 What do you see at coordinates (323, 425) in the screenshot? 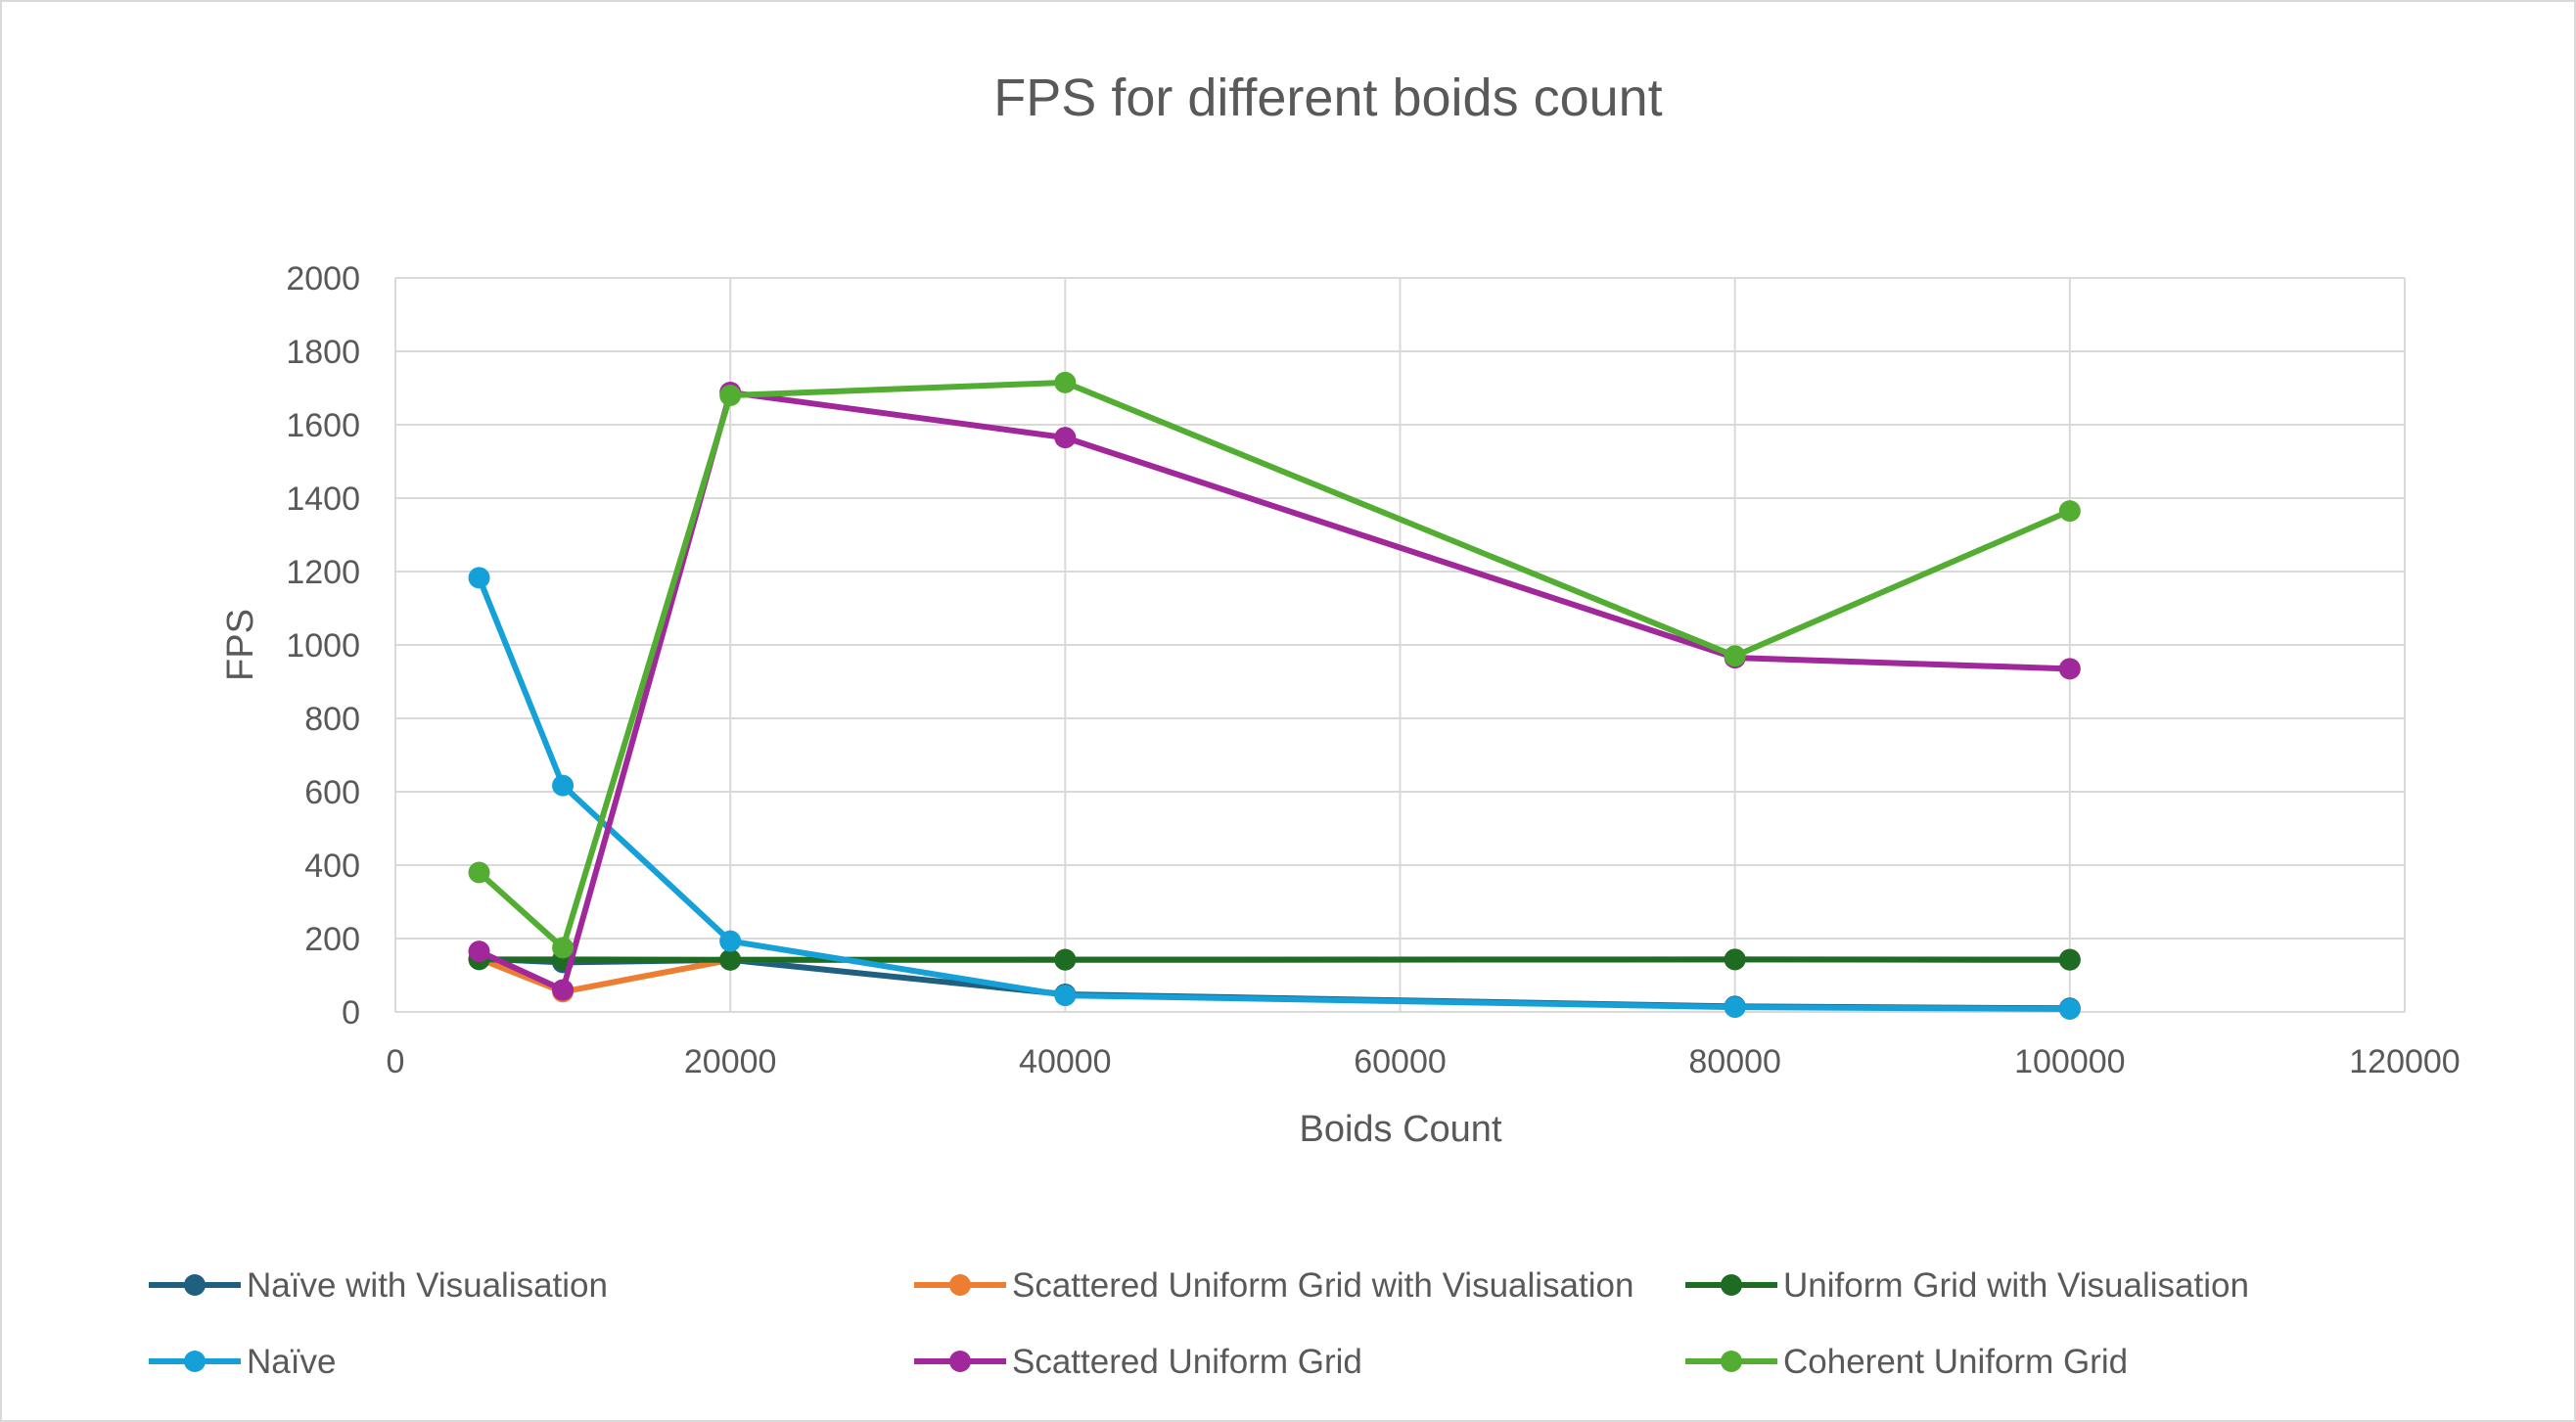
I see `y-tick-label: 1600` at bounding box center [323, 425].